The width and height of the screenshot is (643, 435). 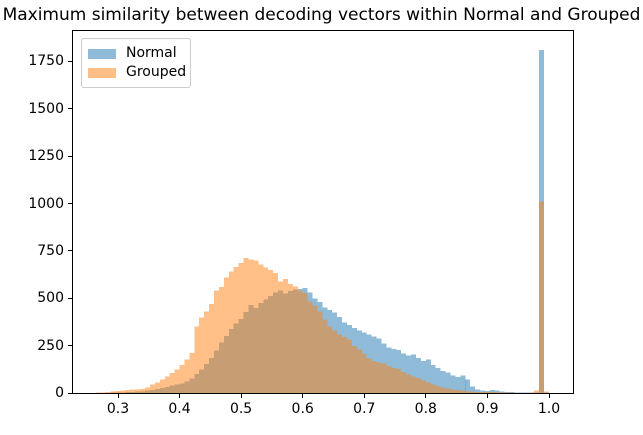 I want to click on y-tick-label: 1500, so click(x=46, y=108).